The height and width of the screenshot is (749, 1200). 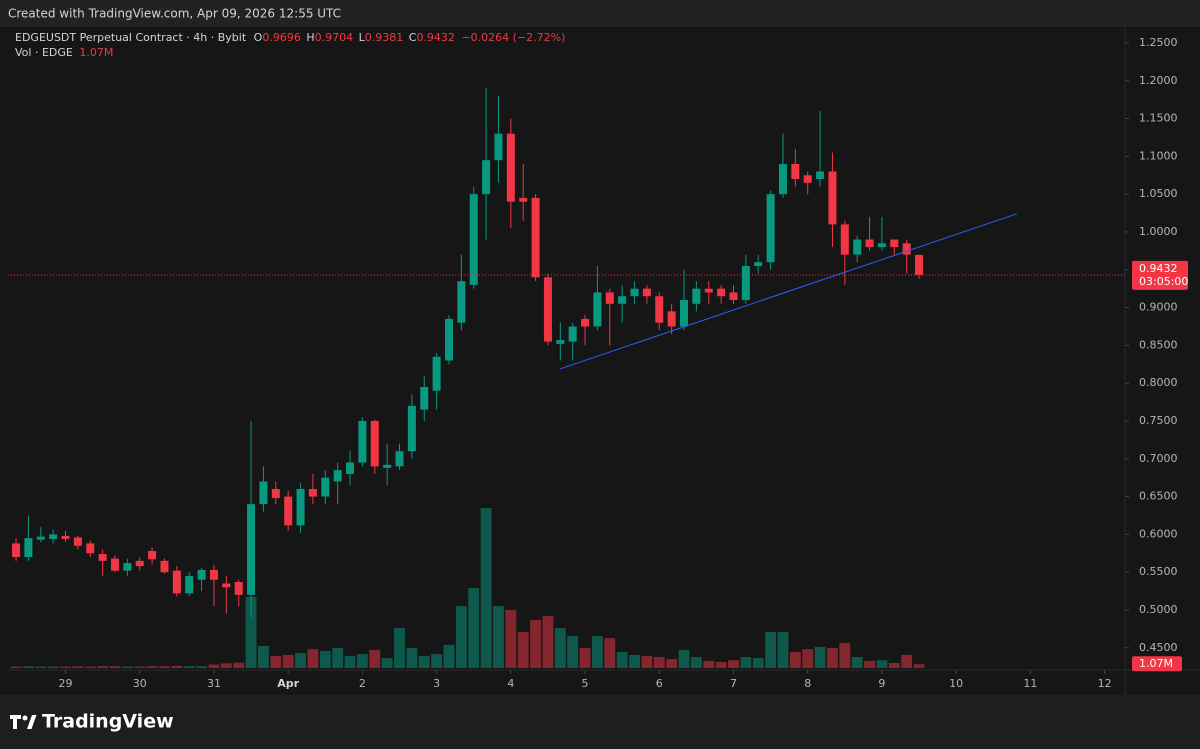 I want to click on x-tick-label: 5, so click(x=585, y=683).